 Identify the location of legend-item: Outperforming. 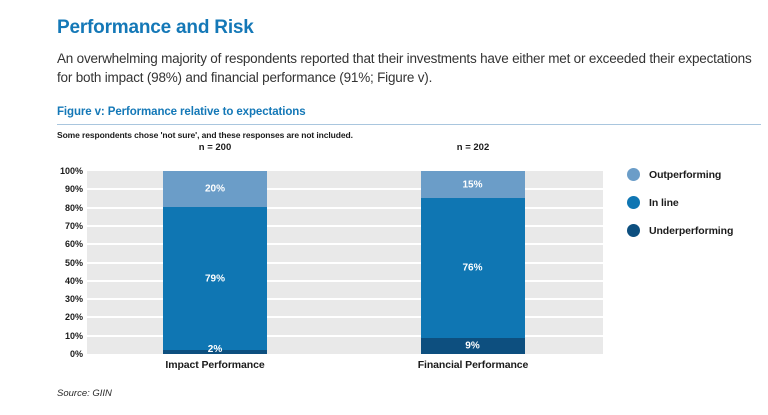
(680, 174).